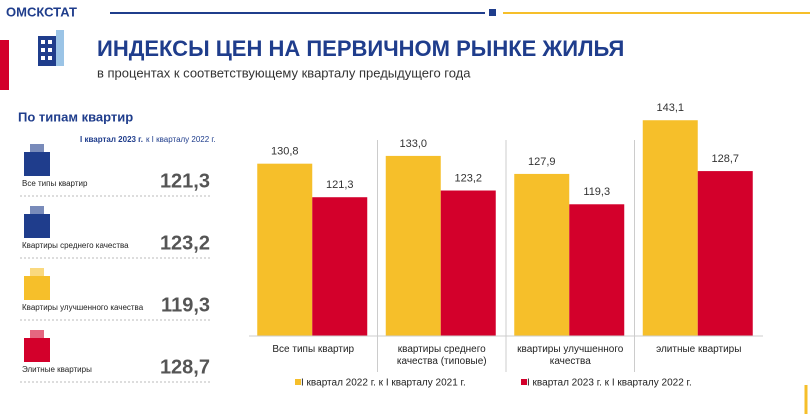  What do you see at coordinates (4, 65) in the screenshot?
I see `accent-bar` at bounding box center [4, 65].